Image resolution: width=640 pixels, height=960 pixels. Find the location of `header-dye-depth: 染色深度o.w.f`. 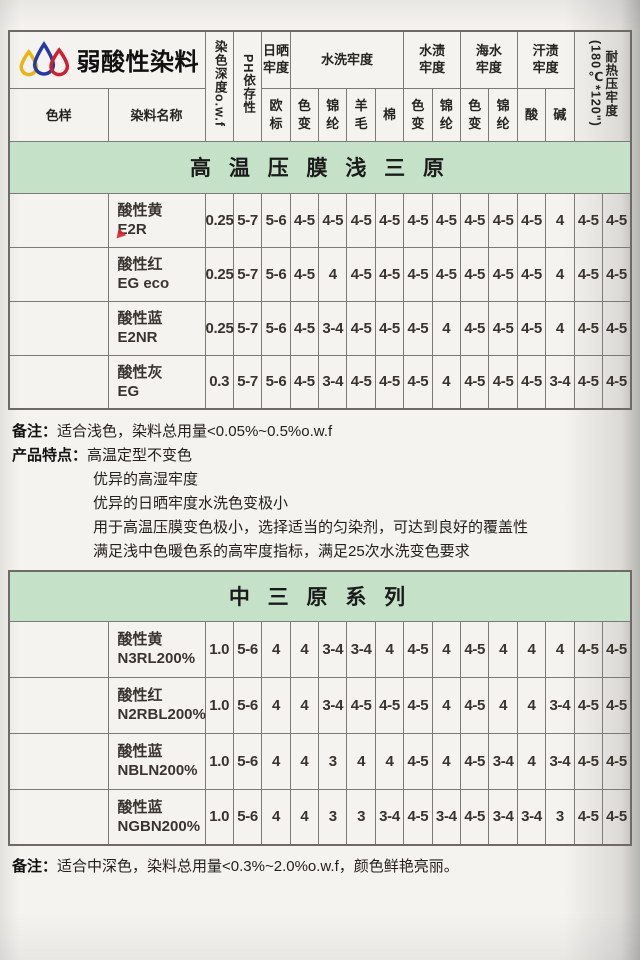

header-dye-depth: 染色深度o.w.f is located at coordinates (219, 86).